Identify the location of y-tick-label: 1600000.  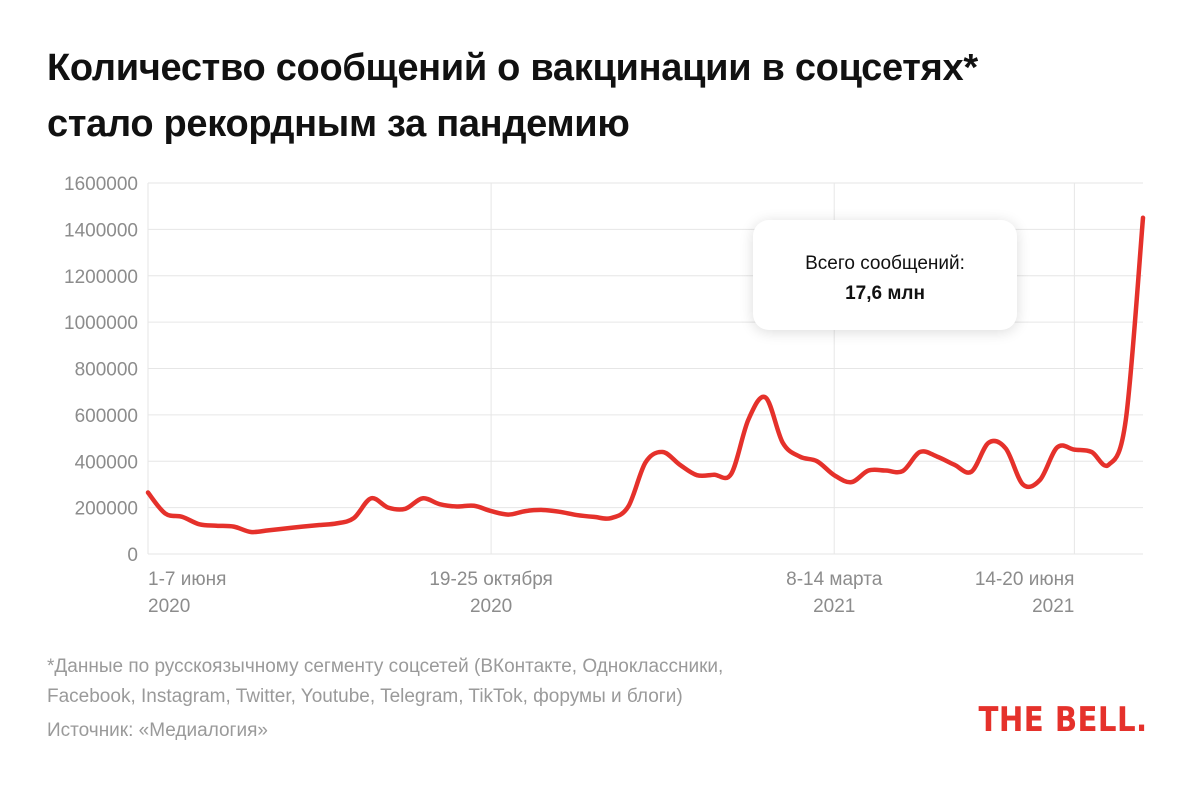
(101, 184).